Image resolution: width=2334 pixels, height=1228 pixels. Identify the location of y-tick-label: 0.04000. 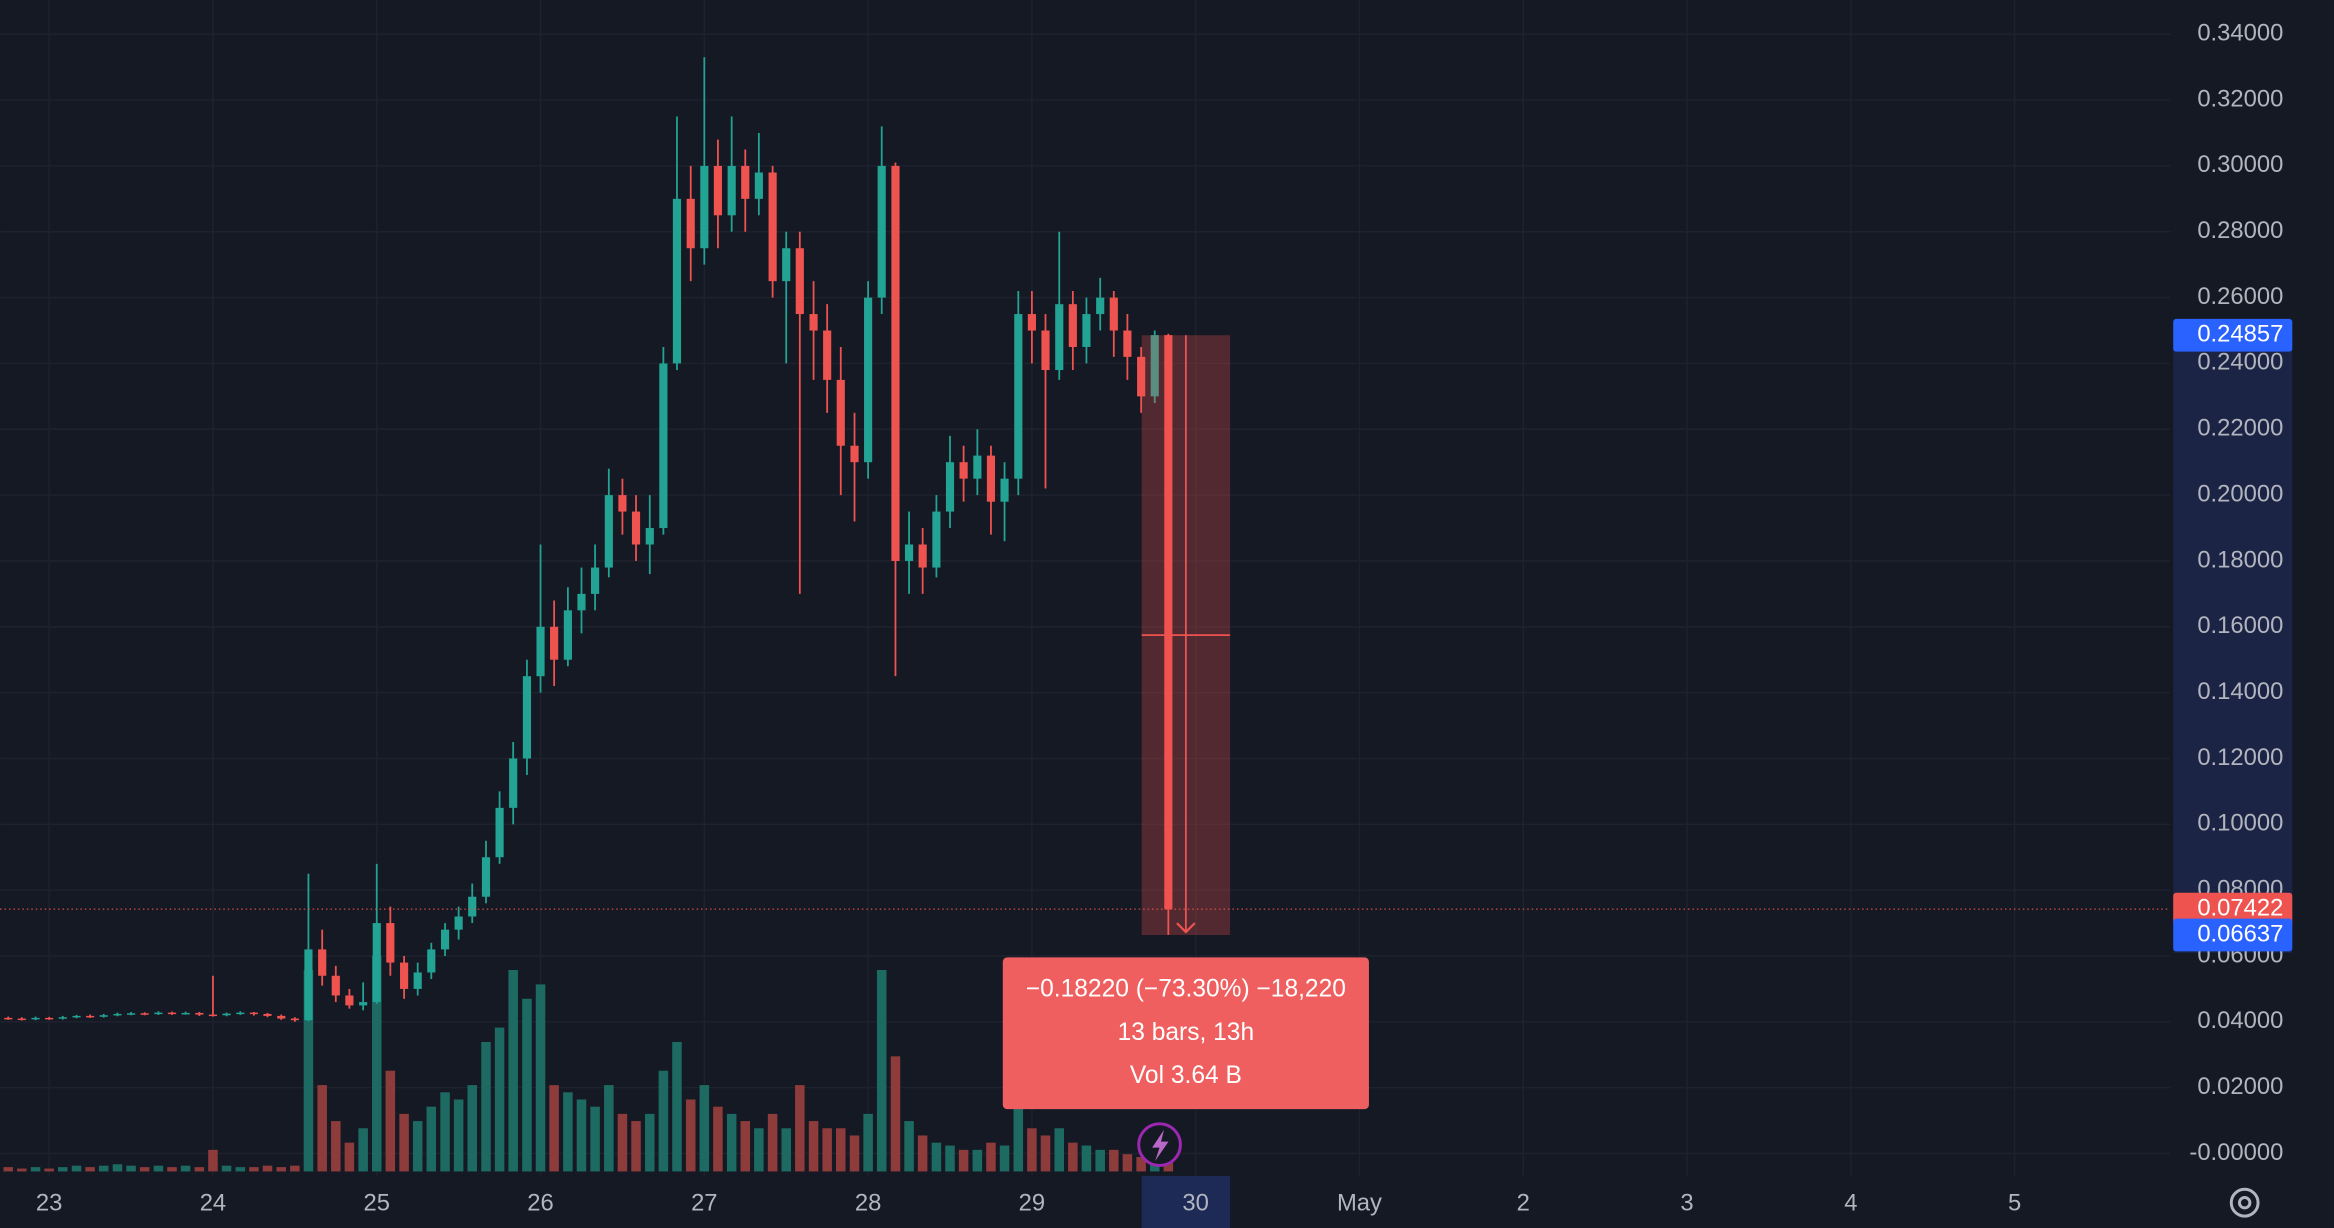
(2240, 1020).